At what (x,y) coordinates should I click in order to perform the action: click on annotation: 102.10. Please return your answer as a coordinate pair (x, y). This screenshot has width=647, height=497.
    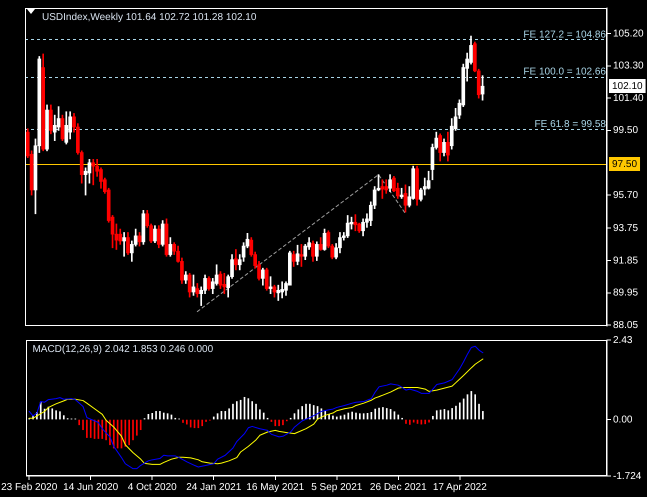
    Looking at the image, I should click on (628, 86).